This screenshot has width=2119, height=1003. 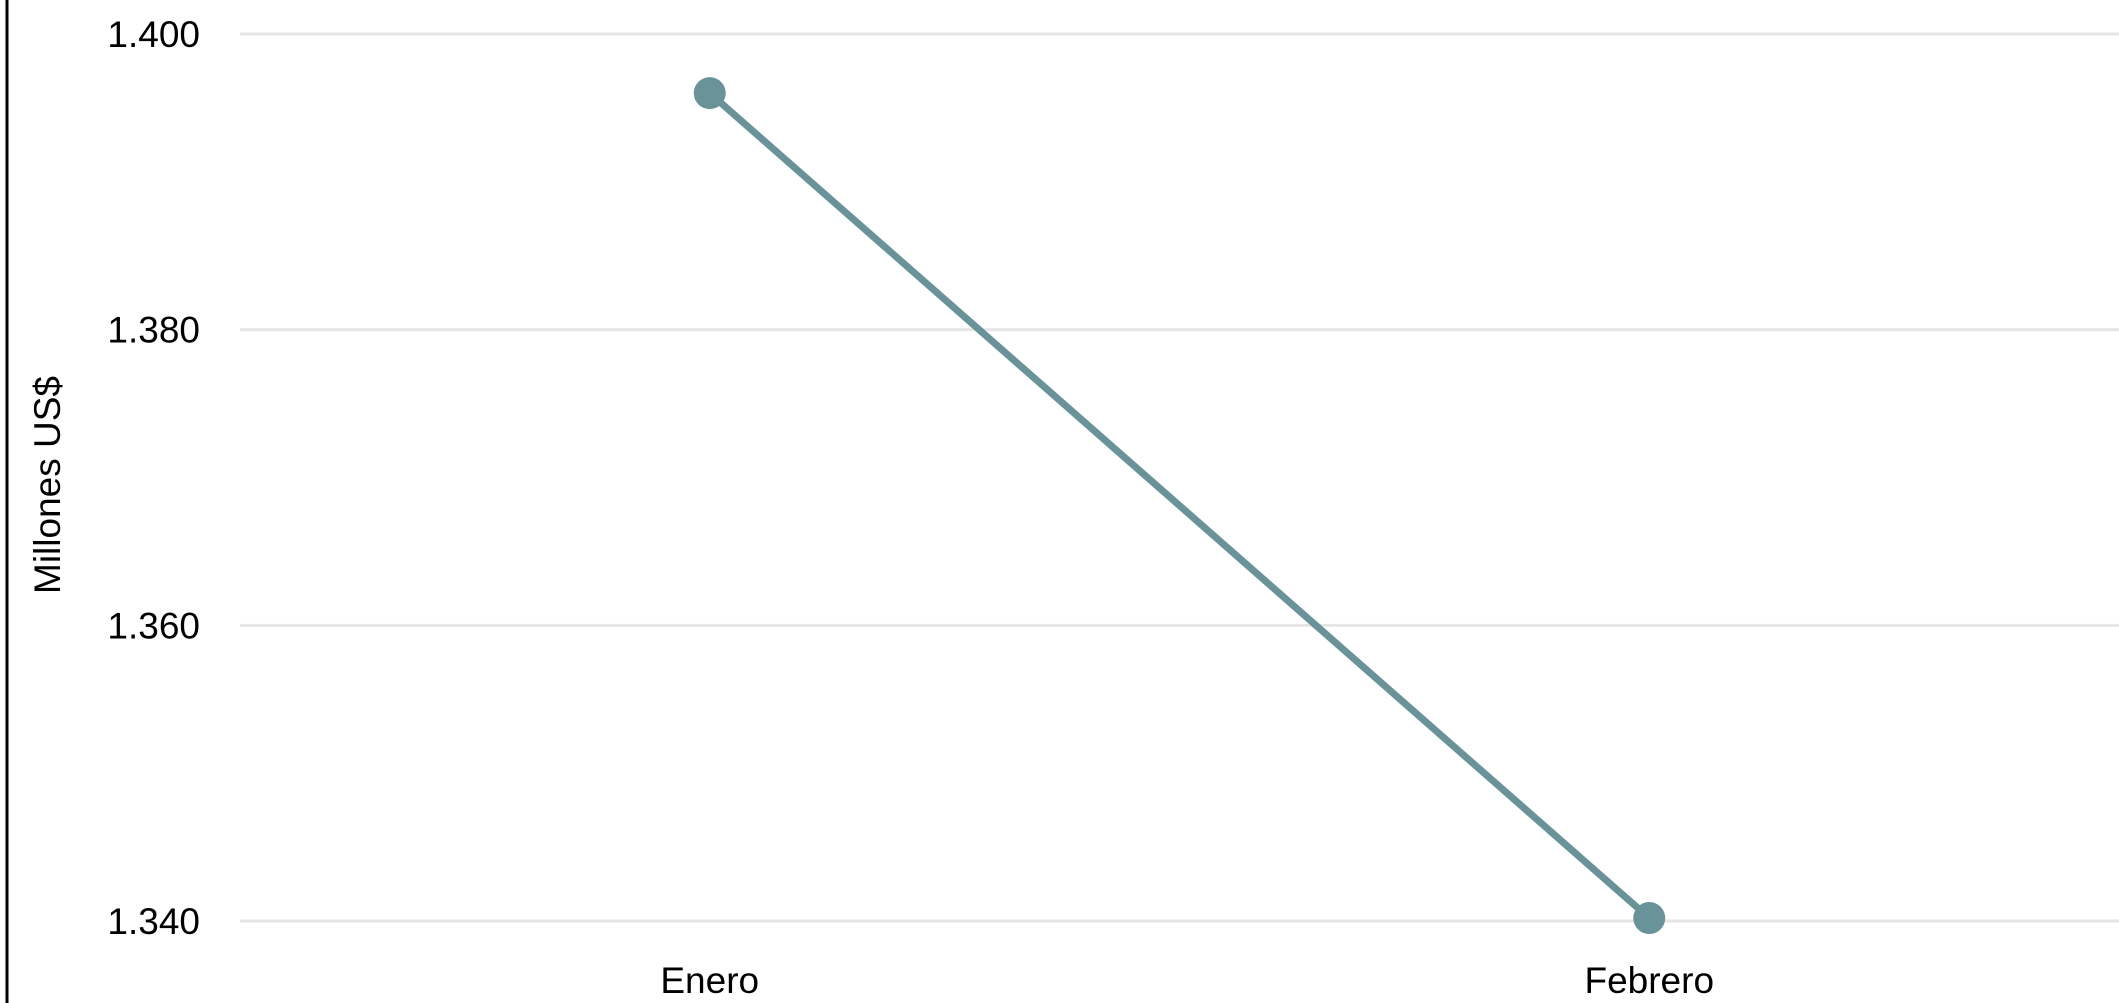 What do you see at coordinates (153, 625) in the screenshot?
I see `y-tick-label: 1.360` at bounding box center [153, 625].